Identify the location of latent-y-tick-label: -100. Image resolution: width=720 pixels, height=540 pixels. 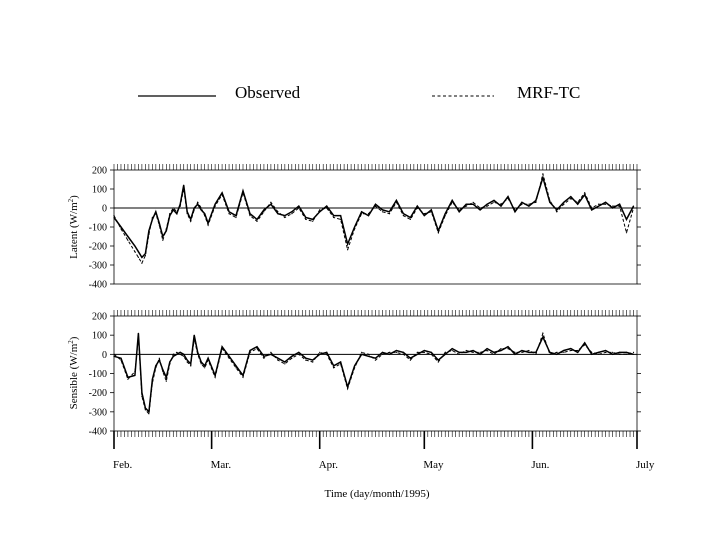
(98, 228).